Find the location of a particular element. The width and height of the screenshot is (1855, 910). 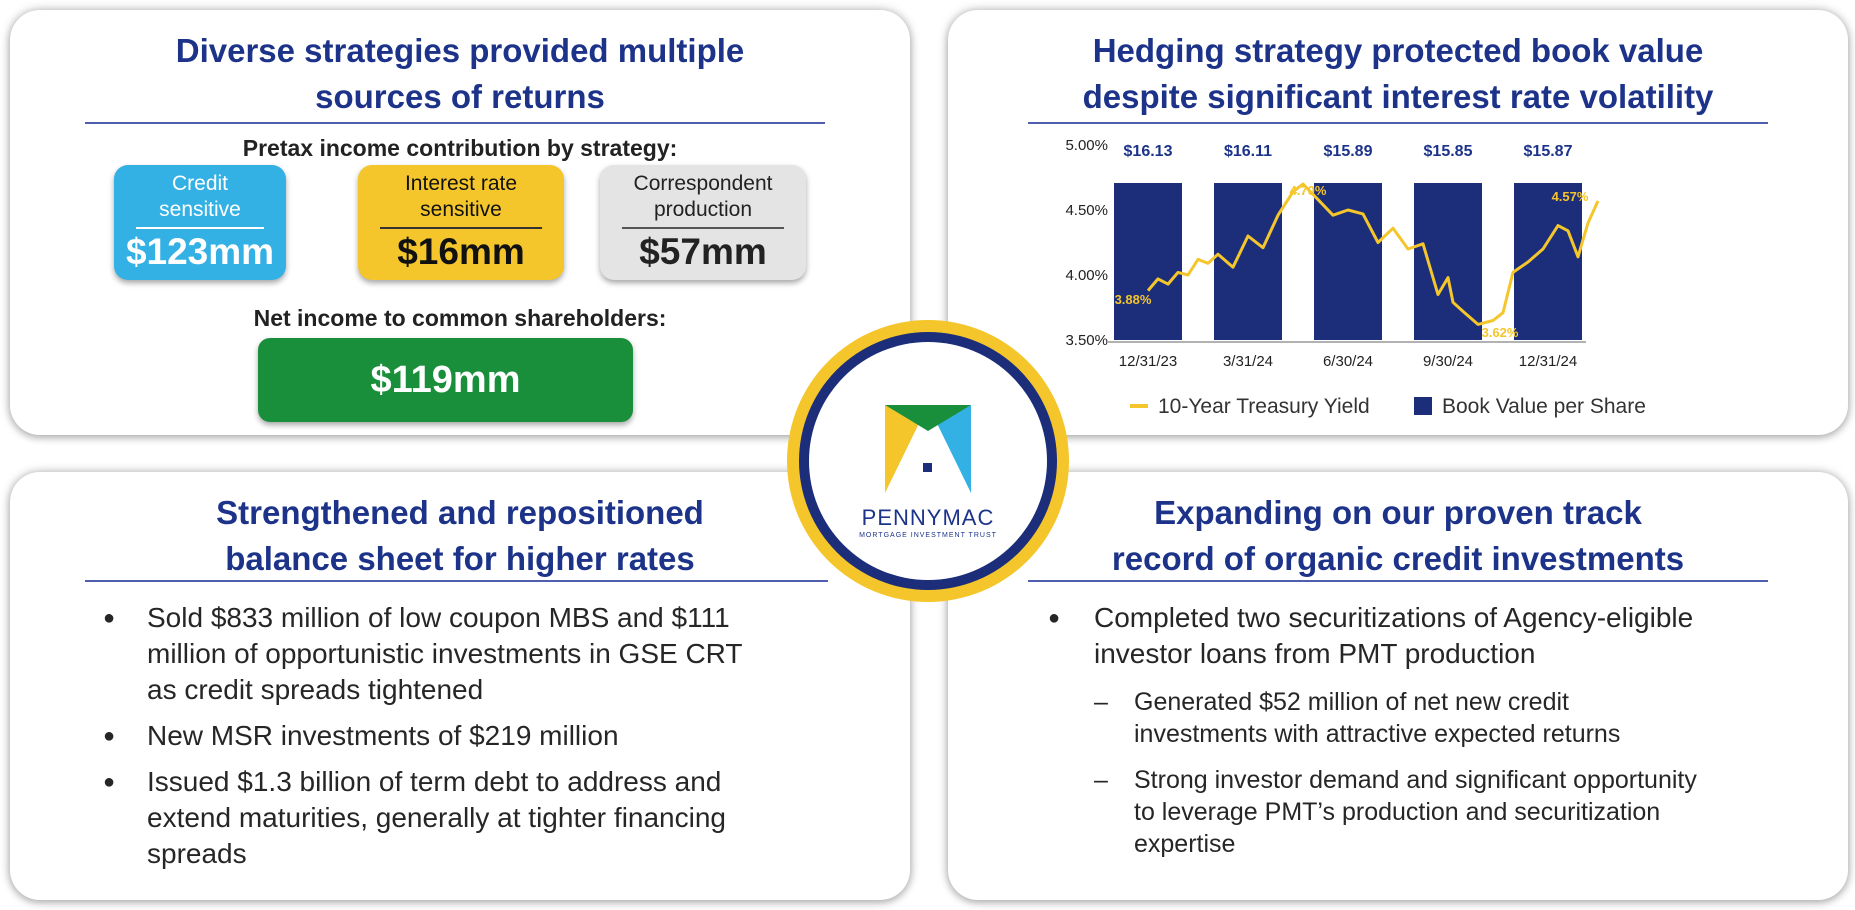

title-line: Strengthened and repositioned is located at coordinates (460, 512).